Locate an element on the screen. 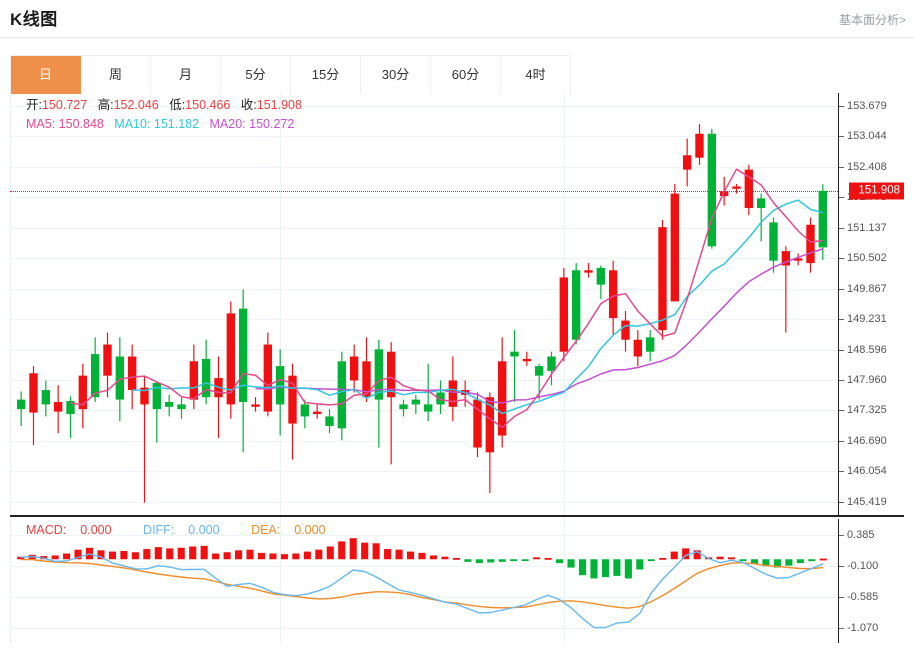 This screenshot has height=650, width=914. ma5-label: MA5: is located at coordinates (41, 124).